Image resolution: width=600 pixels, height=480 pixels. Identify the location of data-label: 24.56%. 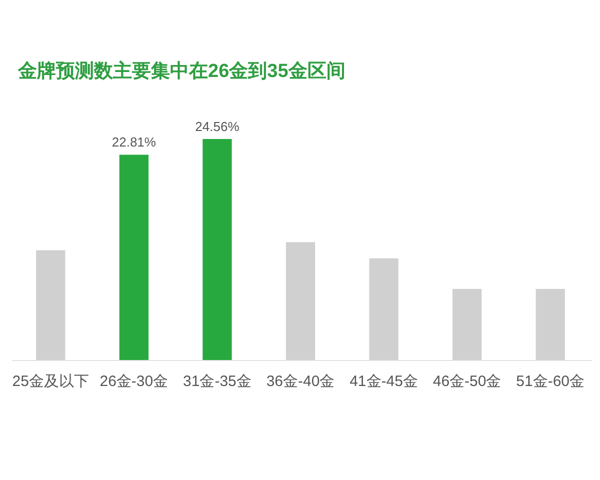
(217, 126).